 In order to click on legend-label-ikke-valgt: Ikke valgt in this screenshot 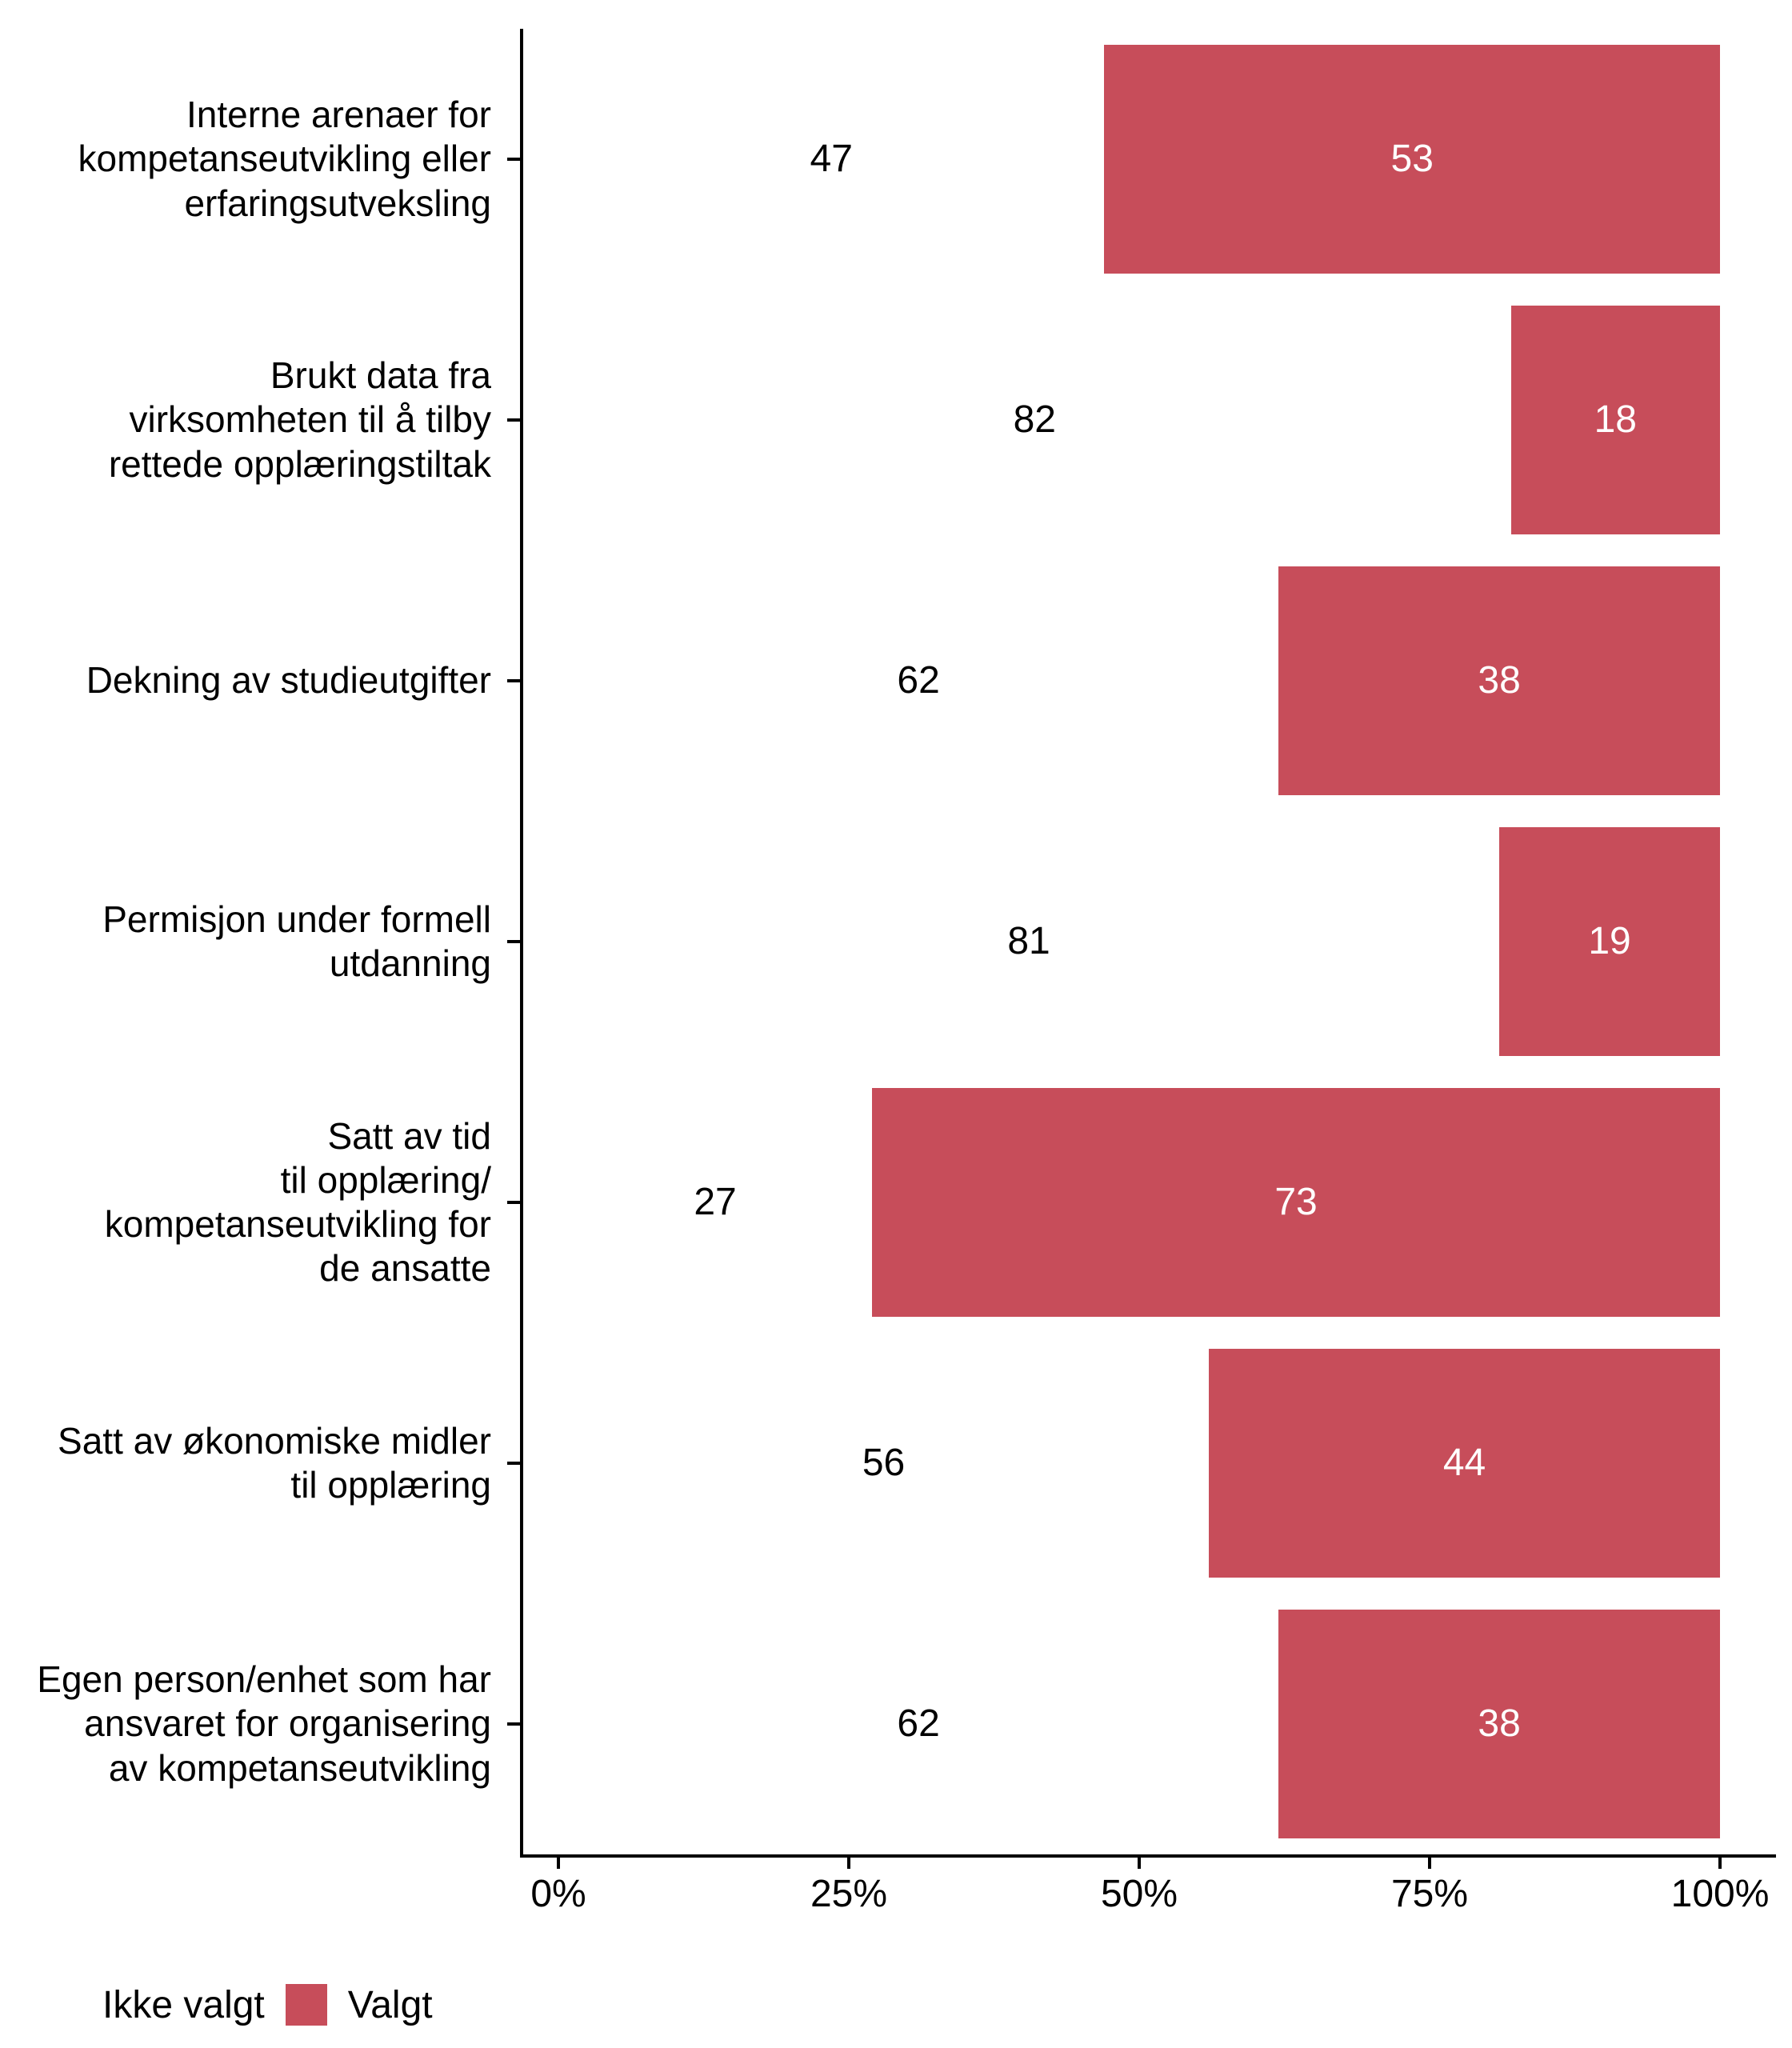, I will do `click(183, 2004)`.